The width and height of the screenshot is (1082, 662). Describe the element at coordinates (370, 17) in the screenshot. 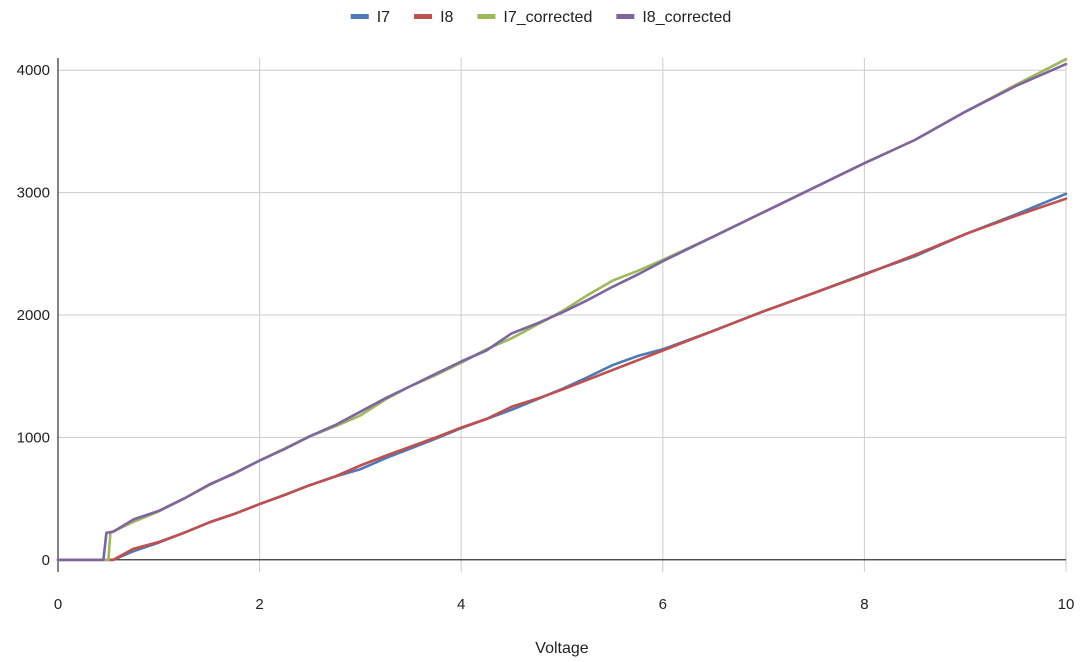

I see `legend-item-i7: I7` at that location.